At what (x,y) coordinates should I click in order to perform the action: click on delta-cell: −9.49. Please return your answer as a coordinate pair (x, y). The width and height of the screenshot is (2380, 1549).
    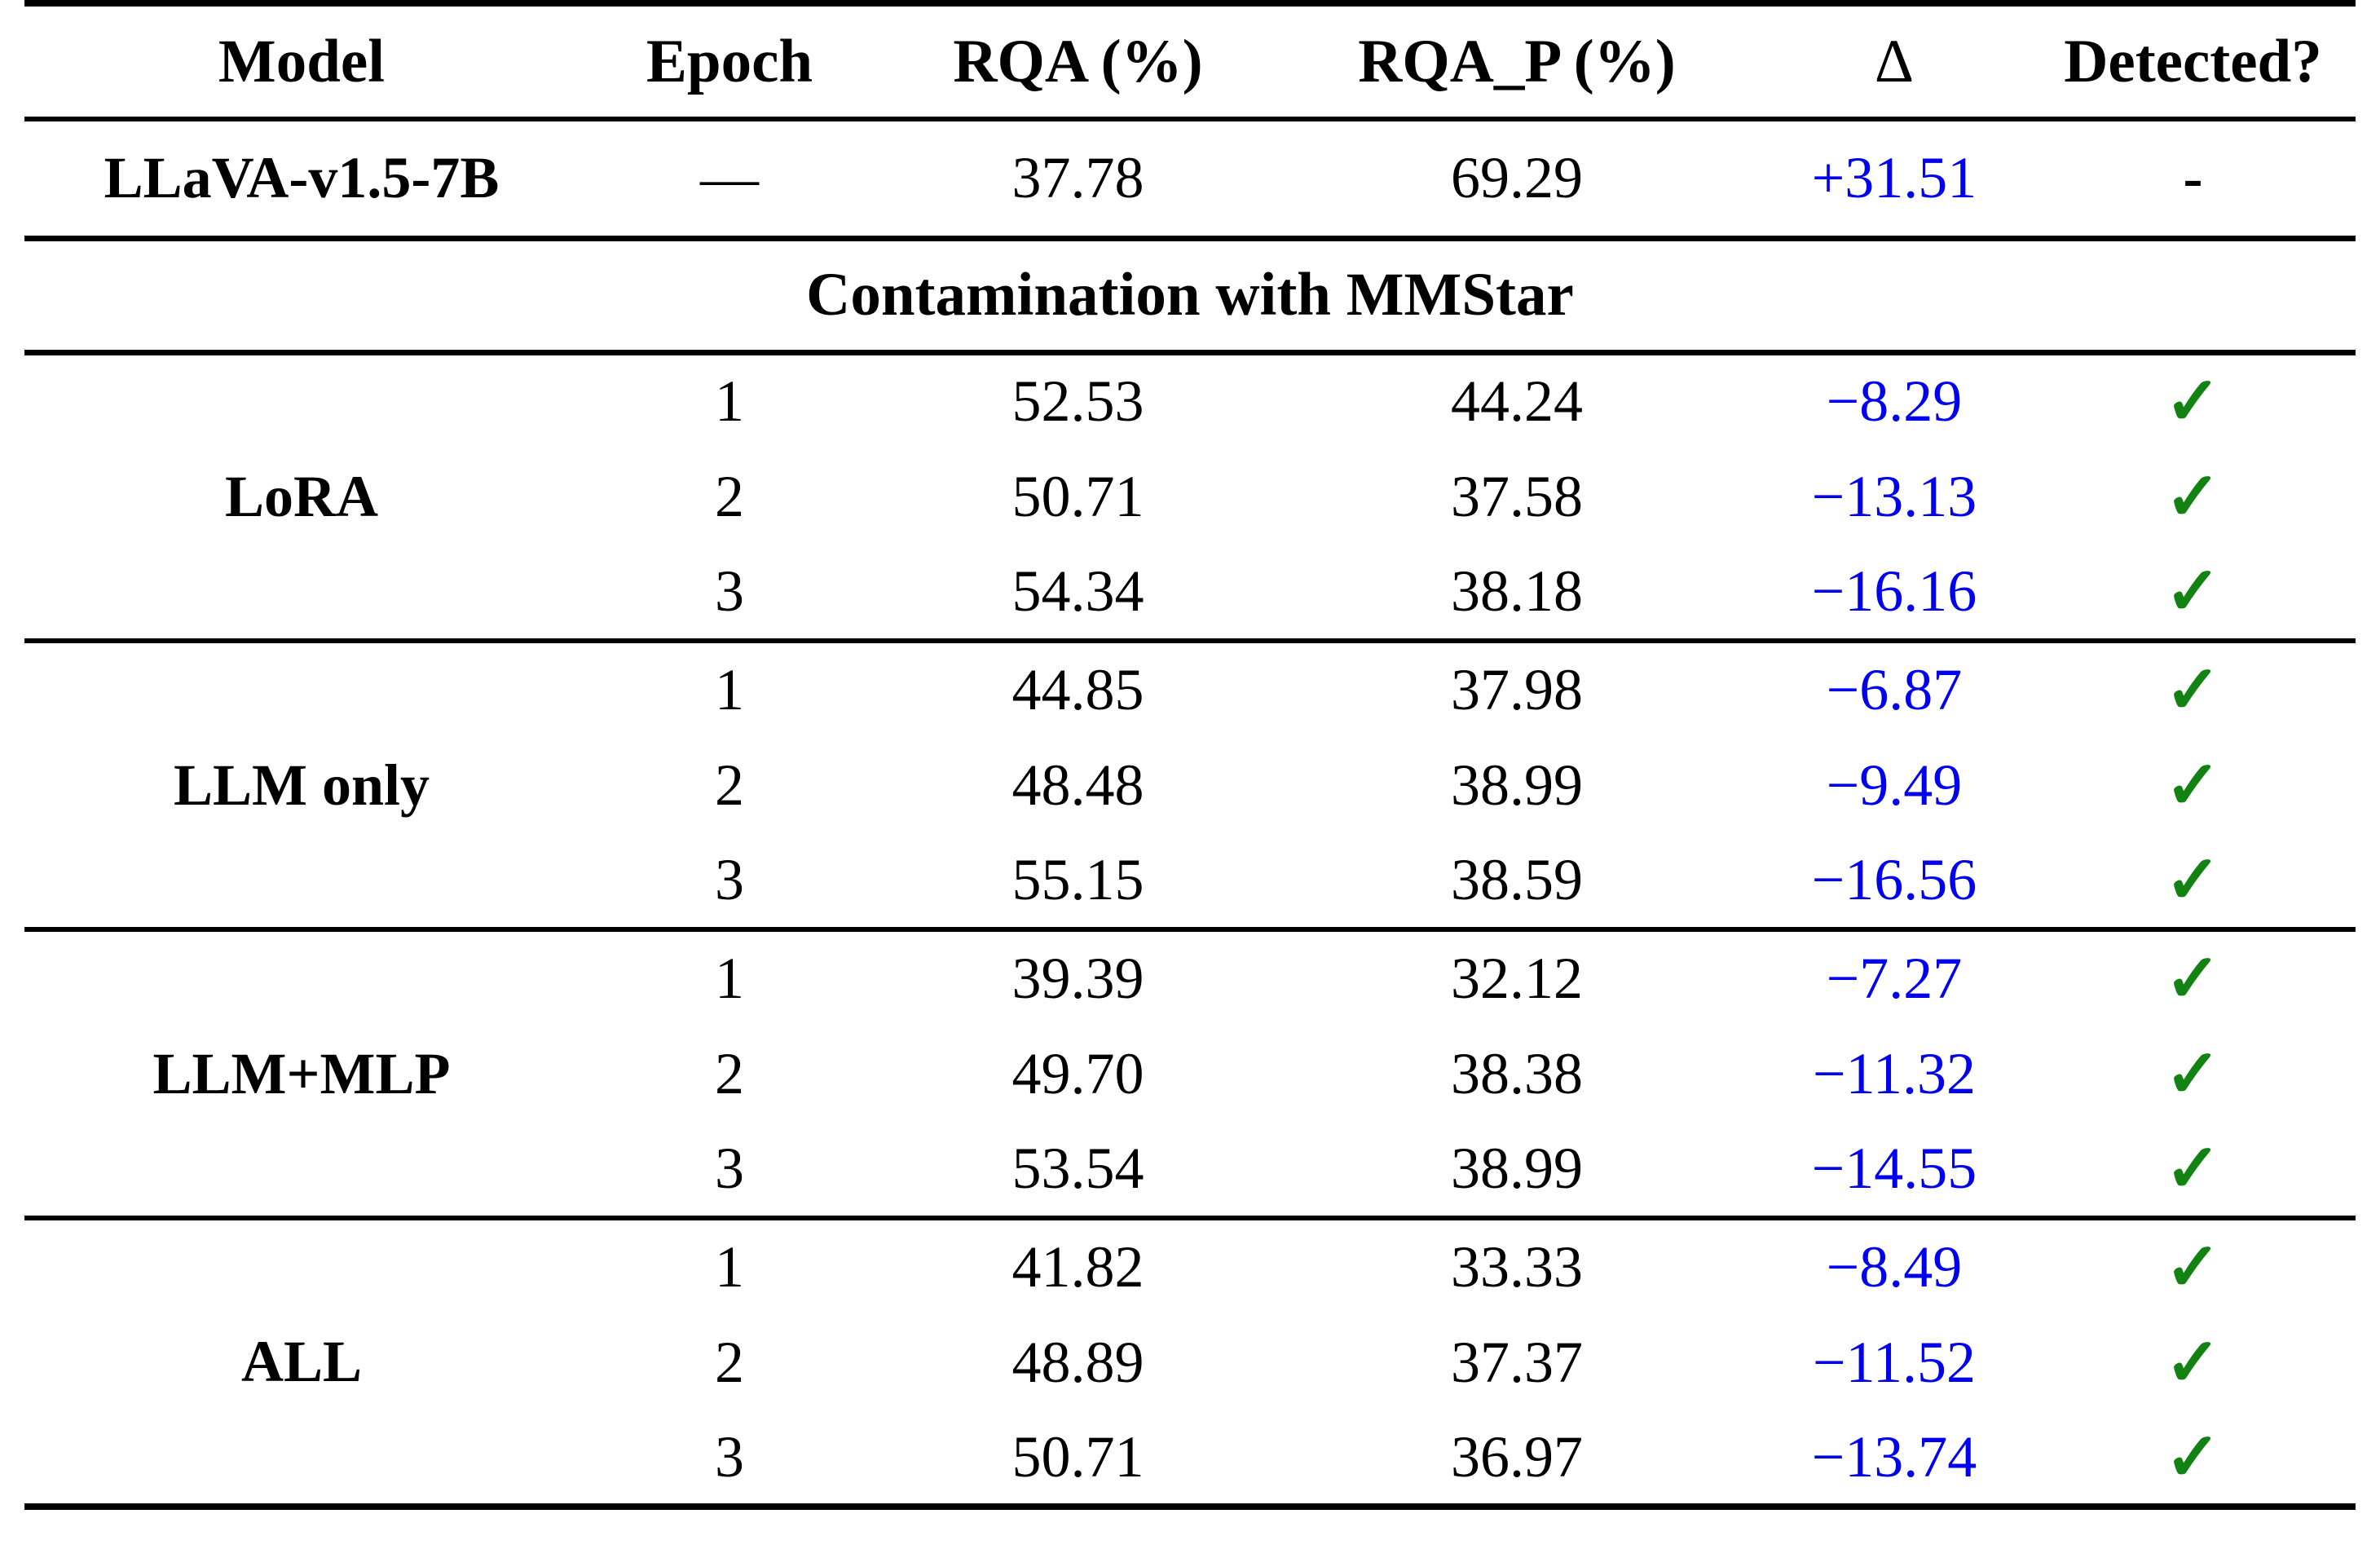
    Looking at the image, I should click on (1895, 785).